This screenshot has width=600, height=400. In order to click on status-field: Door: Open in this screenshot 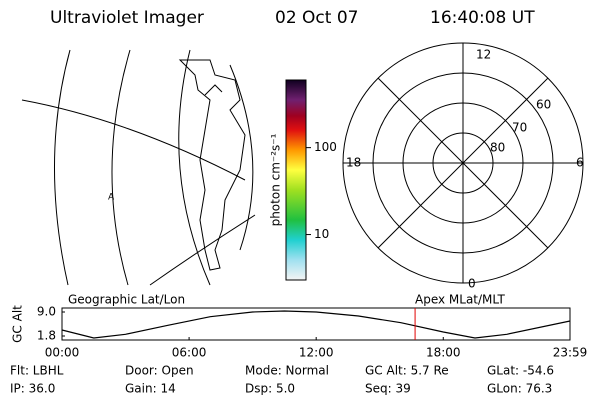, I will do `click(159, 371)`.